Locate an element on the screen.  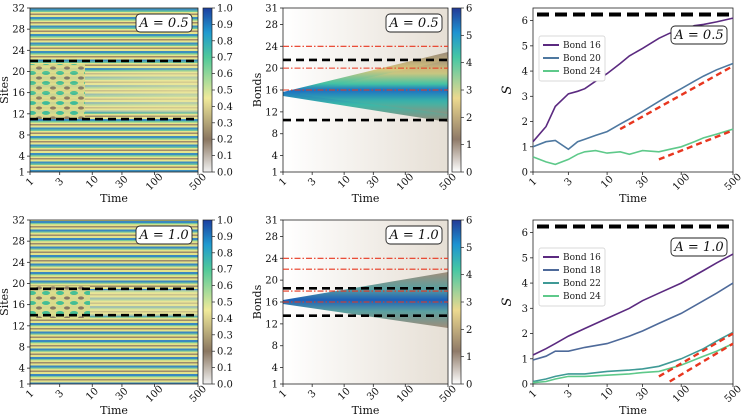
panel-top-middle-ytick-label: 20 is located at coordinates (271, 69).